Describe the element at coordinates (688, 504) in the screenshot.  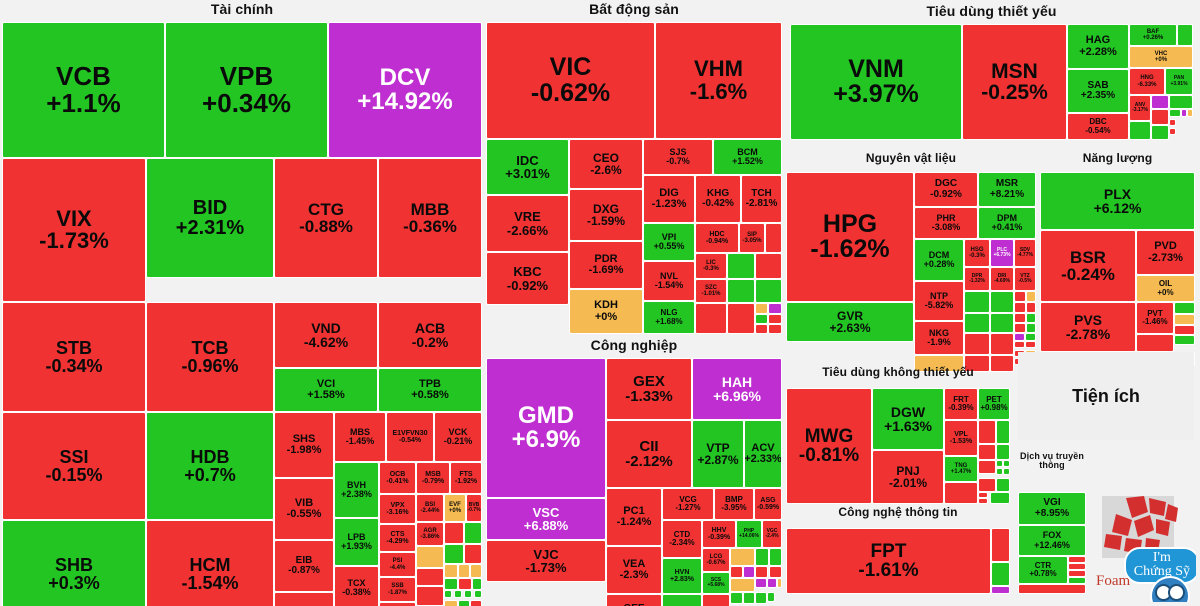
I see `tile-VCG: VCG -1.27%` at that location.